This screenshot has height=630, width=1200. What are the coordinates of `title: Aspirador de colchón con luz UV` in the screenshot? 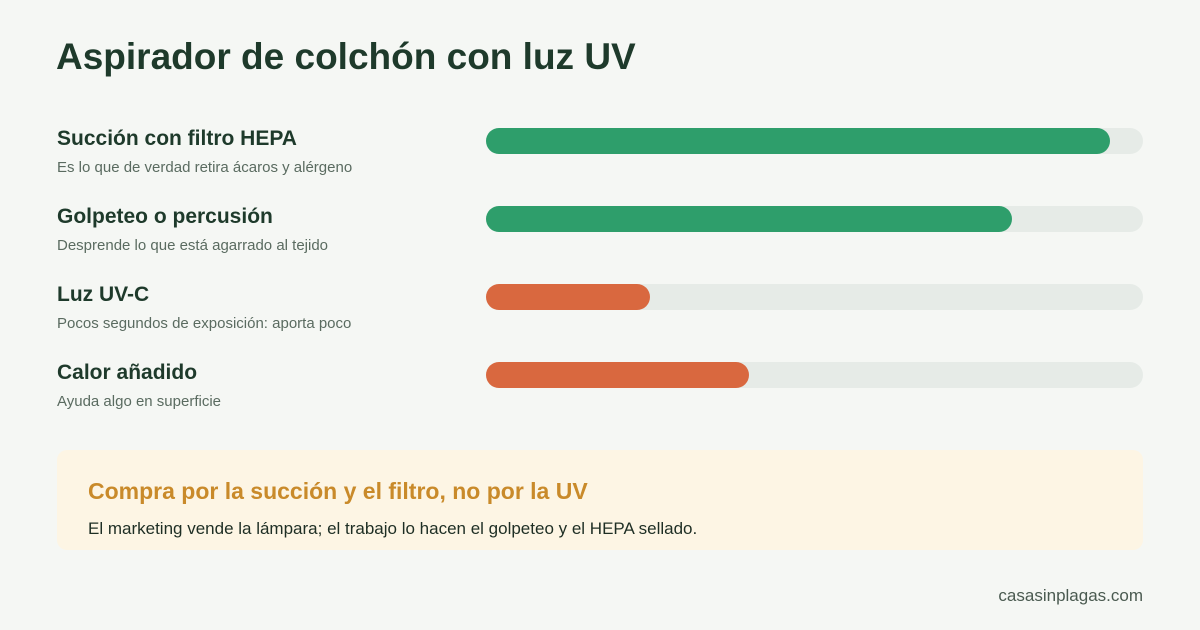 It's located at (346, 56).